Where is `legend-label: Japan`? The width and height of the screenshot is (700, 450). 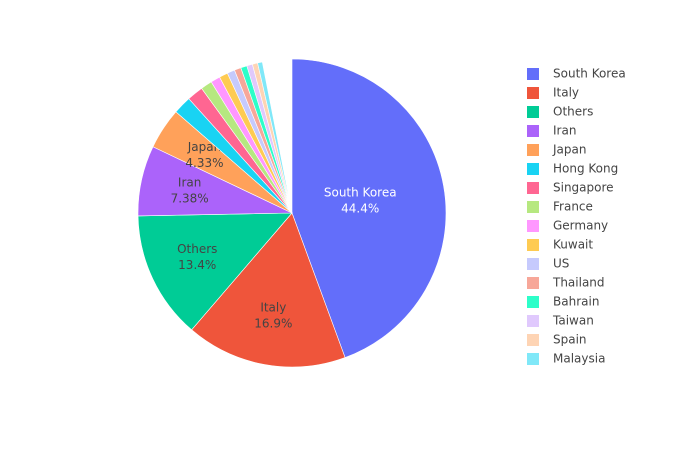
legend-label: Japan is located at coordinates (569, 150).